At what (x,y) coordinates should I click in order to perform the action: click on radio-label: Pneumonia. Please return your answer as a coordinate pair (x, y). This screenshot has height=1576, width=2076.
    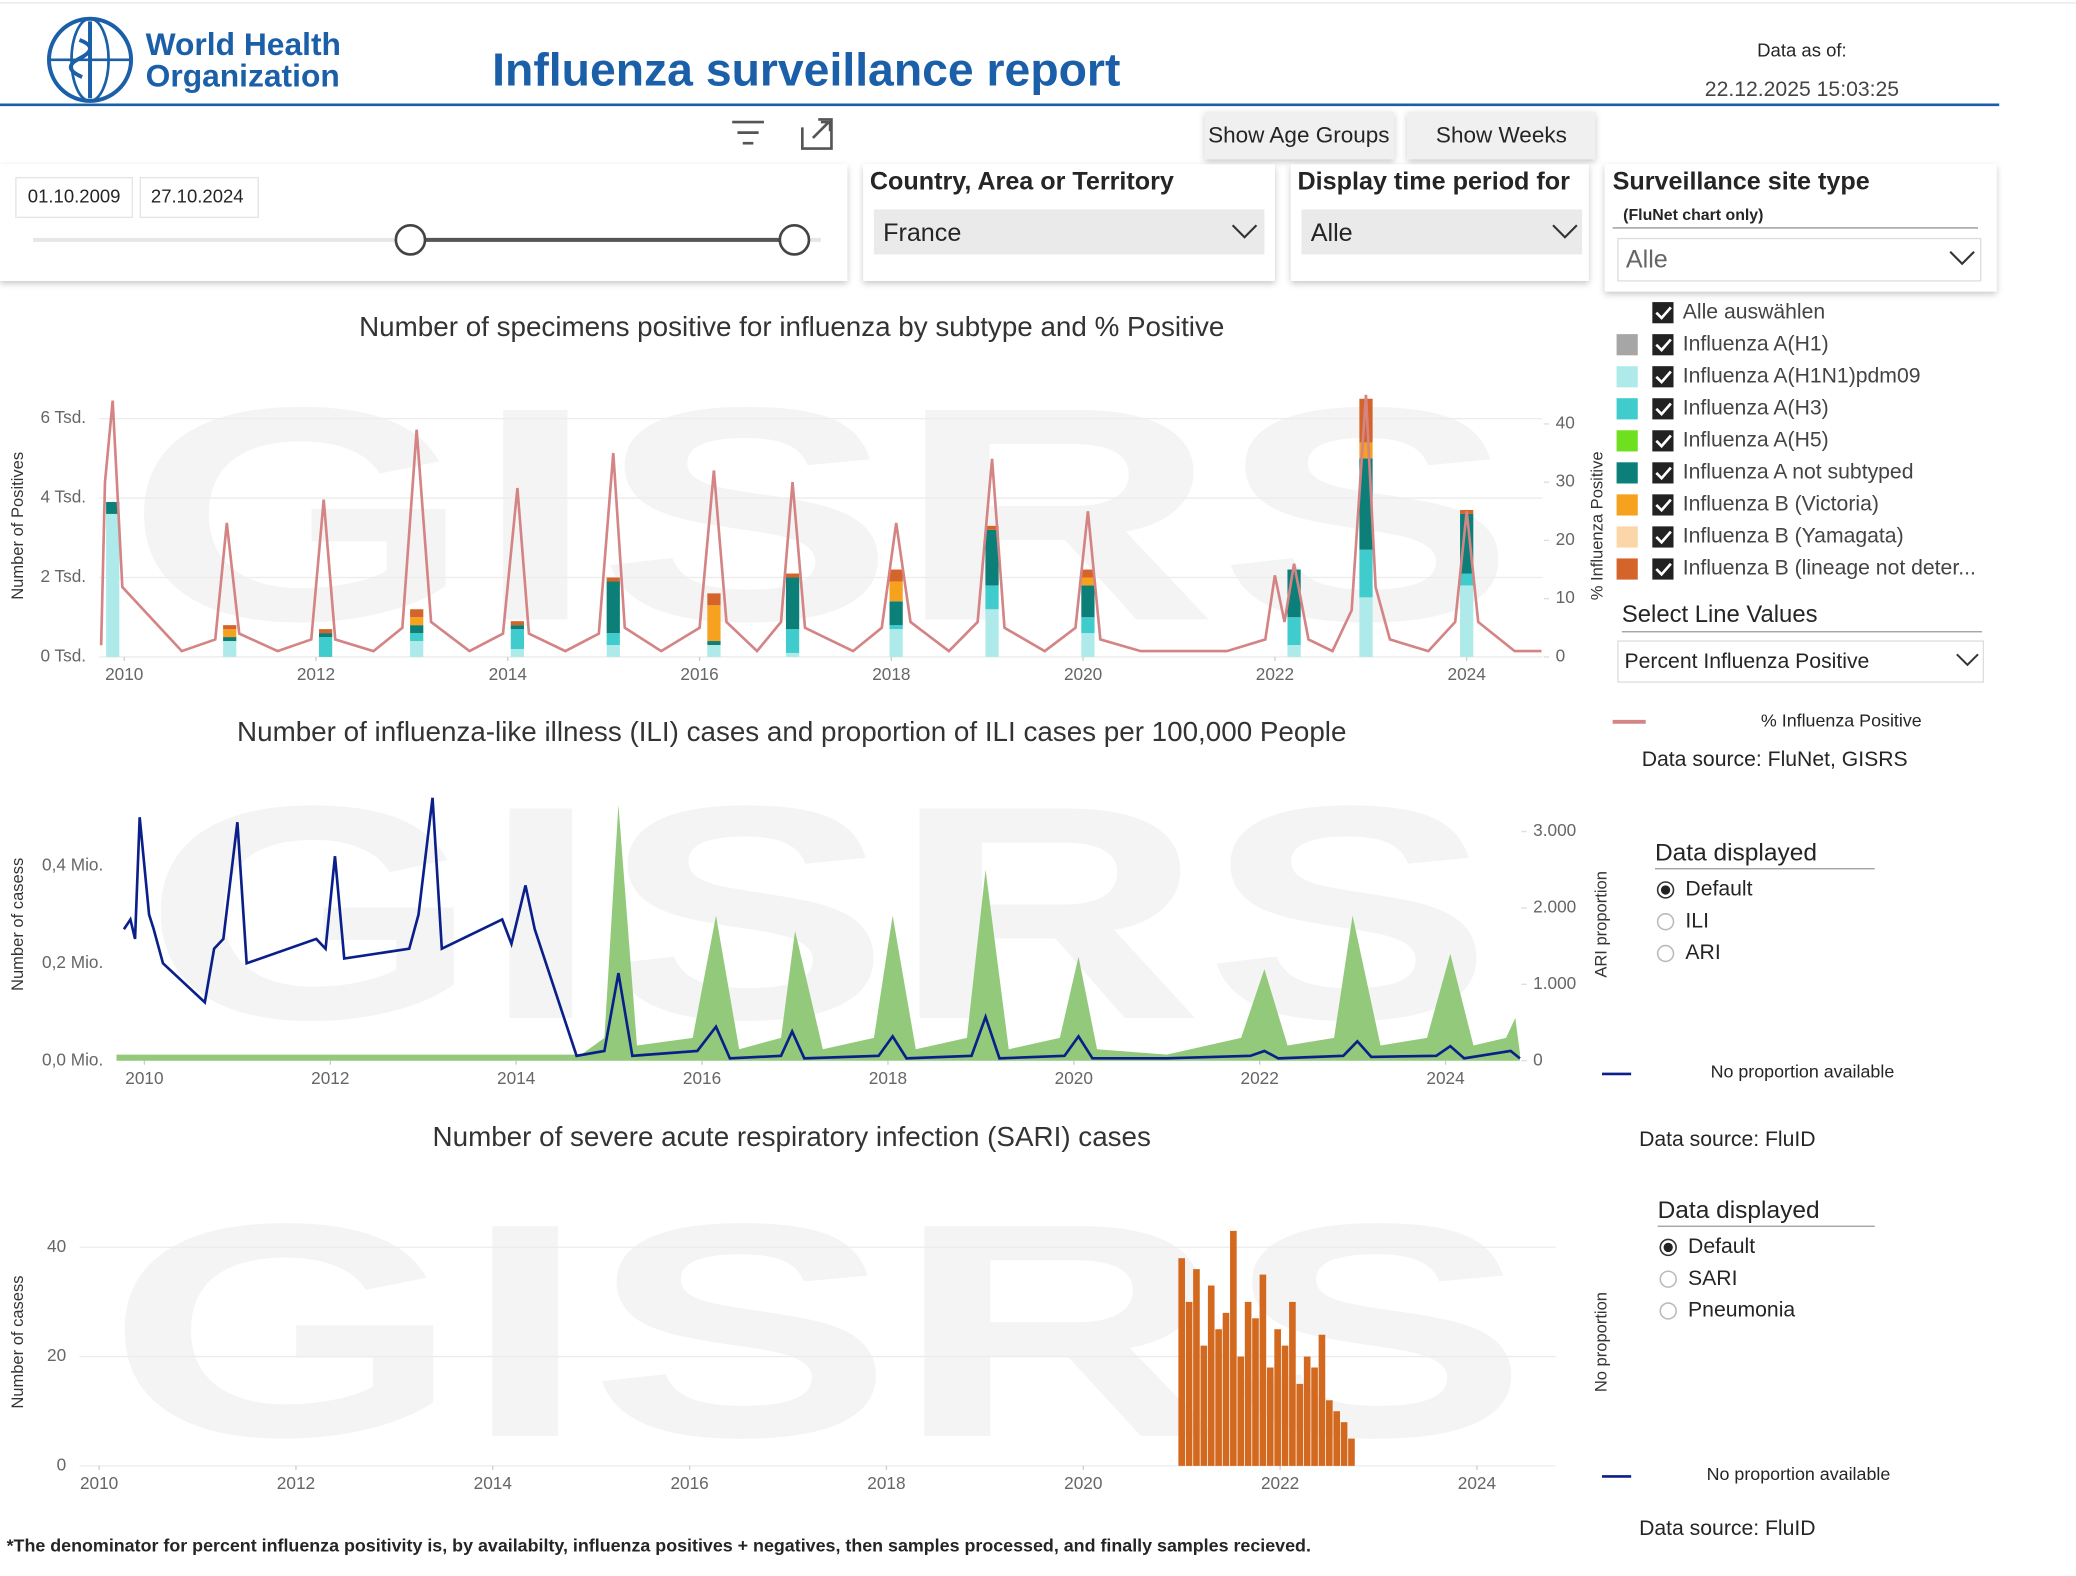
    Looking at the image, I should click on (1741, 1310).